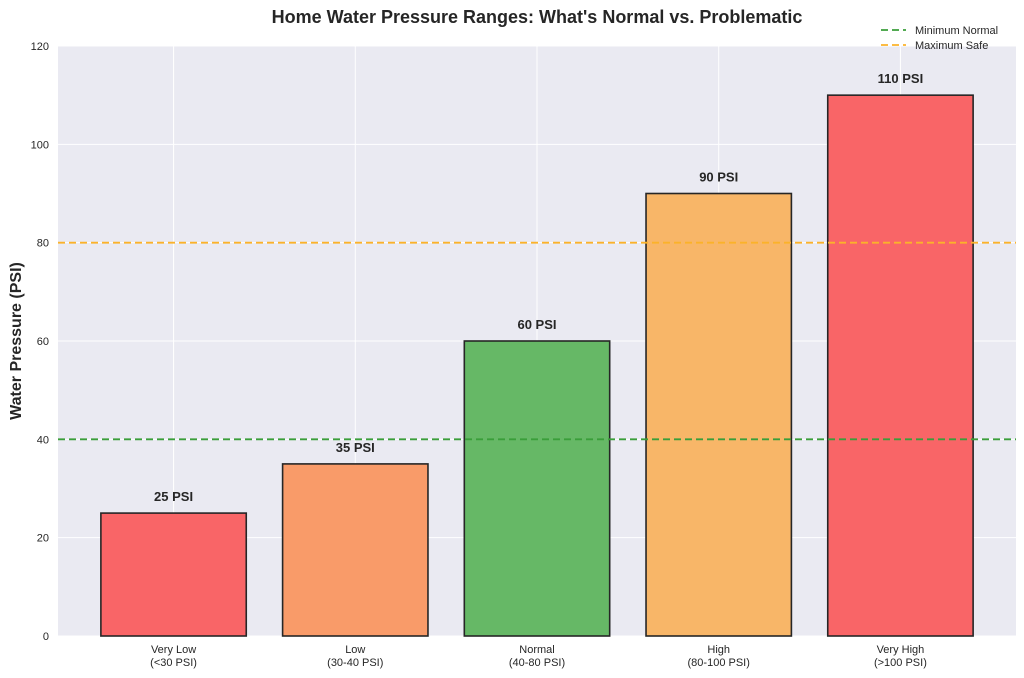  What do you see at coordinates (355, 447) in the screenshot?
I see `data-label: 35 PSI` at bounding box center [355, 447].